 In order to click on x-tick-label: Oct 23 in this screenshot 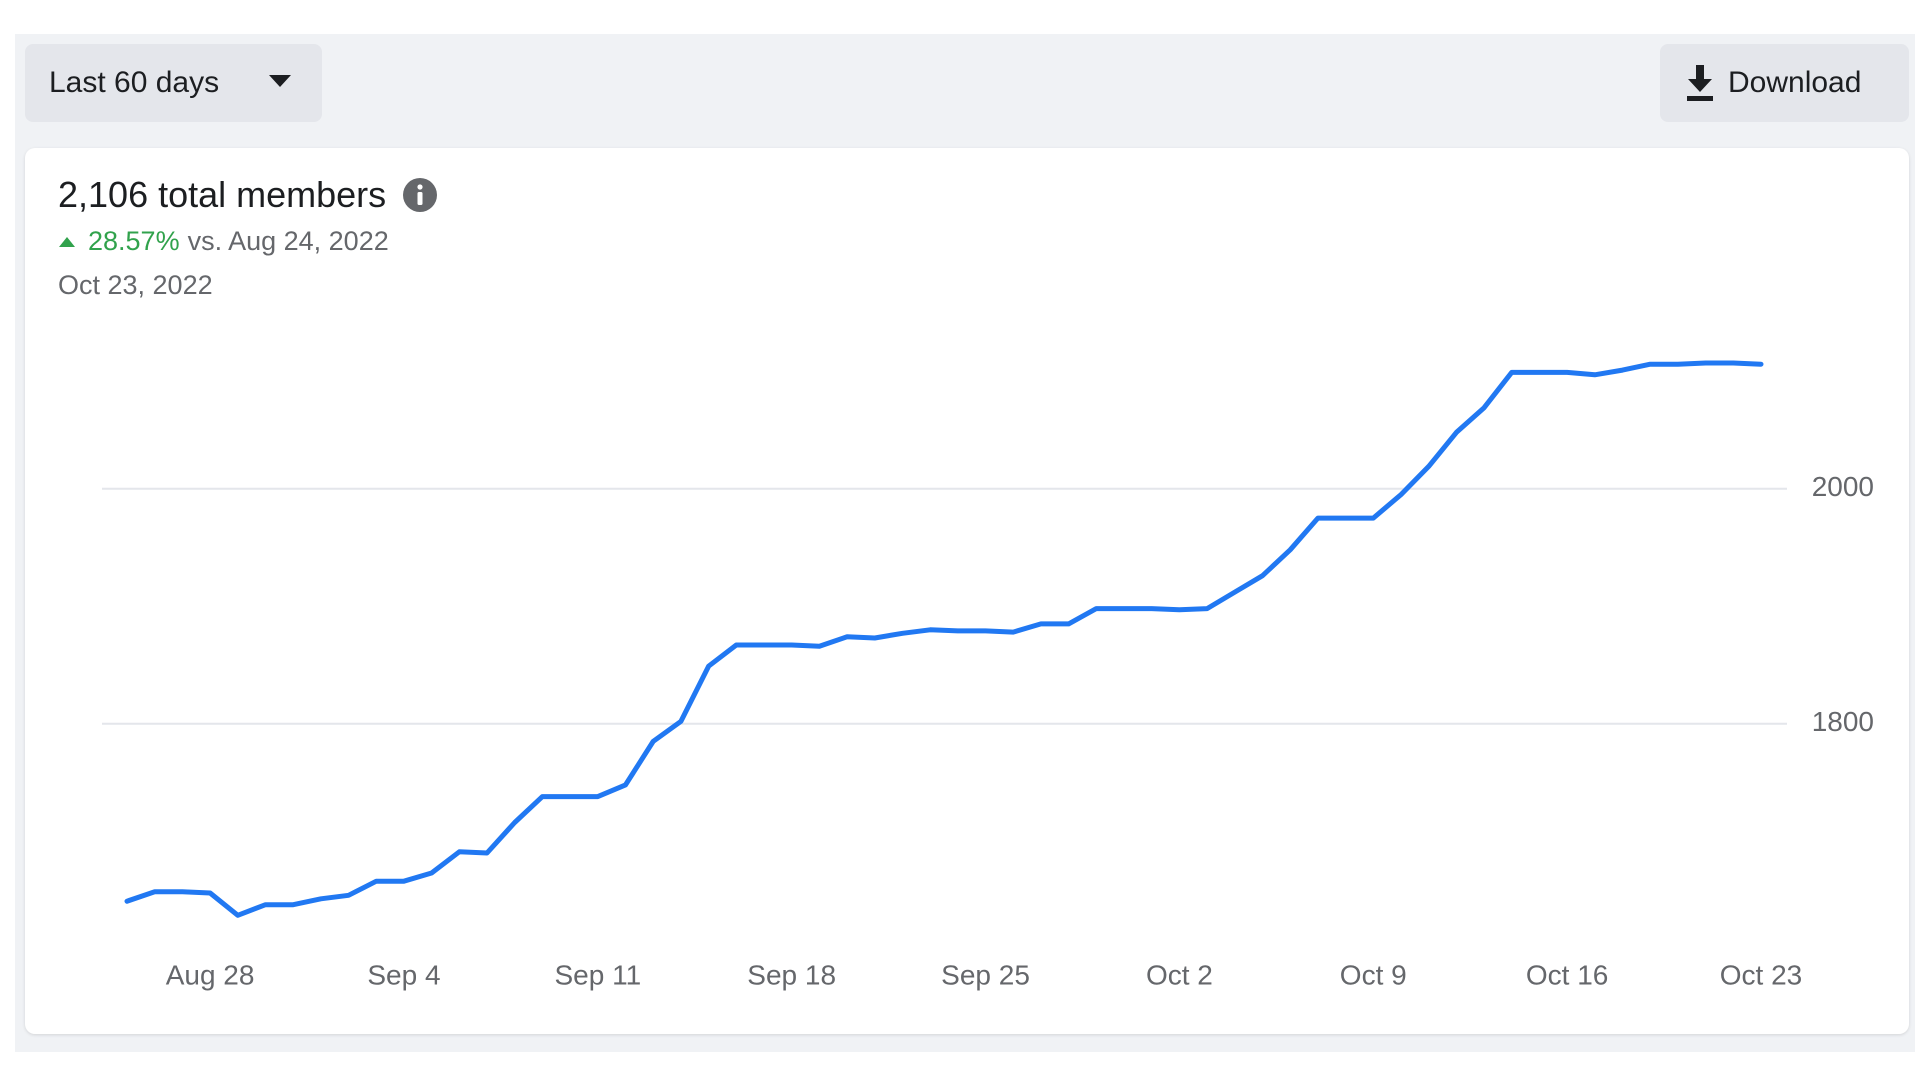, I will do `click(1761, 974)`.